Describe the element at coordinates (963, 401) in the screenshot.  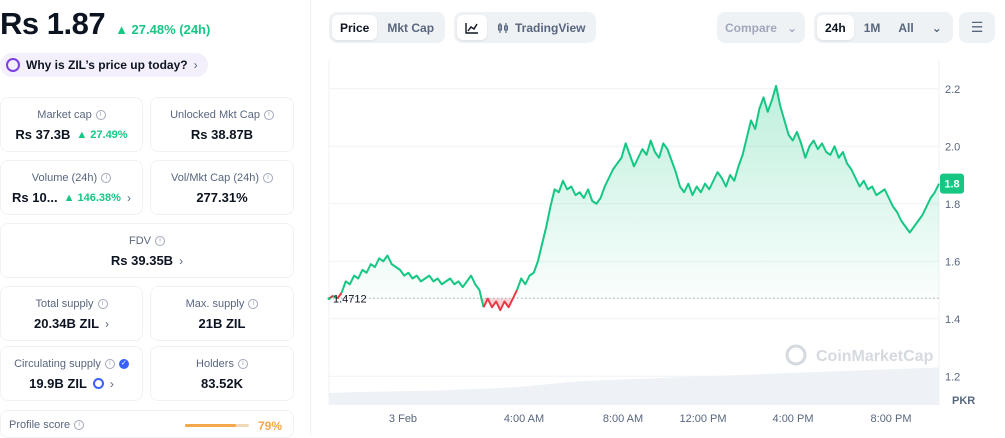
I see `currency-label: PKR` at that location.